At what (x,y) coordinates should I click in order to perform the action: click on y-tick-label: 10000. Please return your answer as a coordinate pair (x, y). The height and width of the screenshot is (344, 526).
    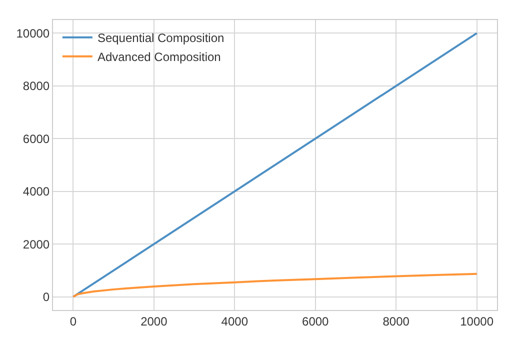
    Looking at the image, I should click on (33, 33).